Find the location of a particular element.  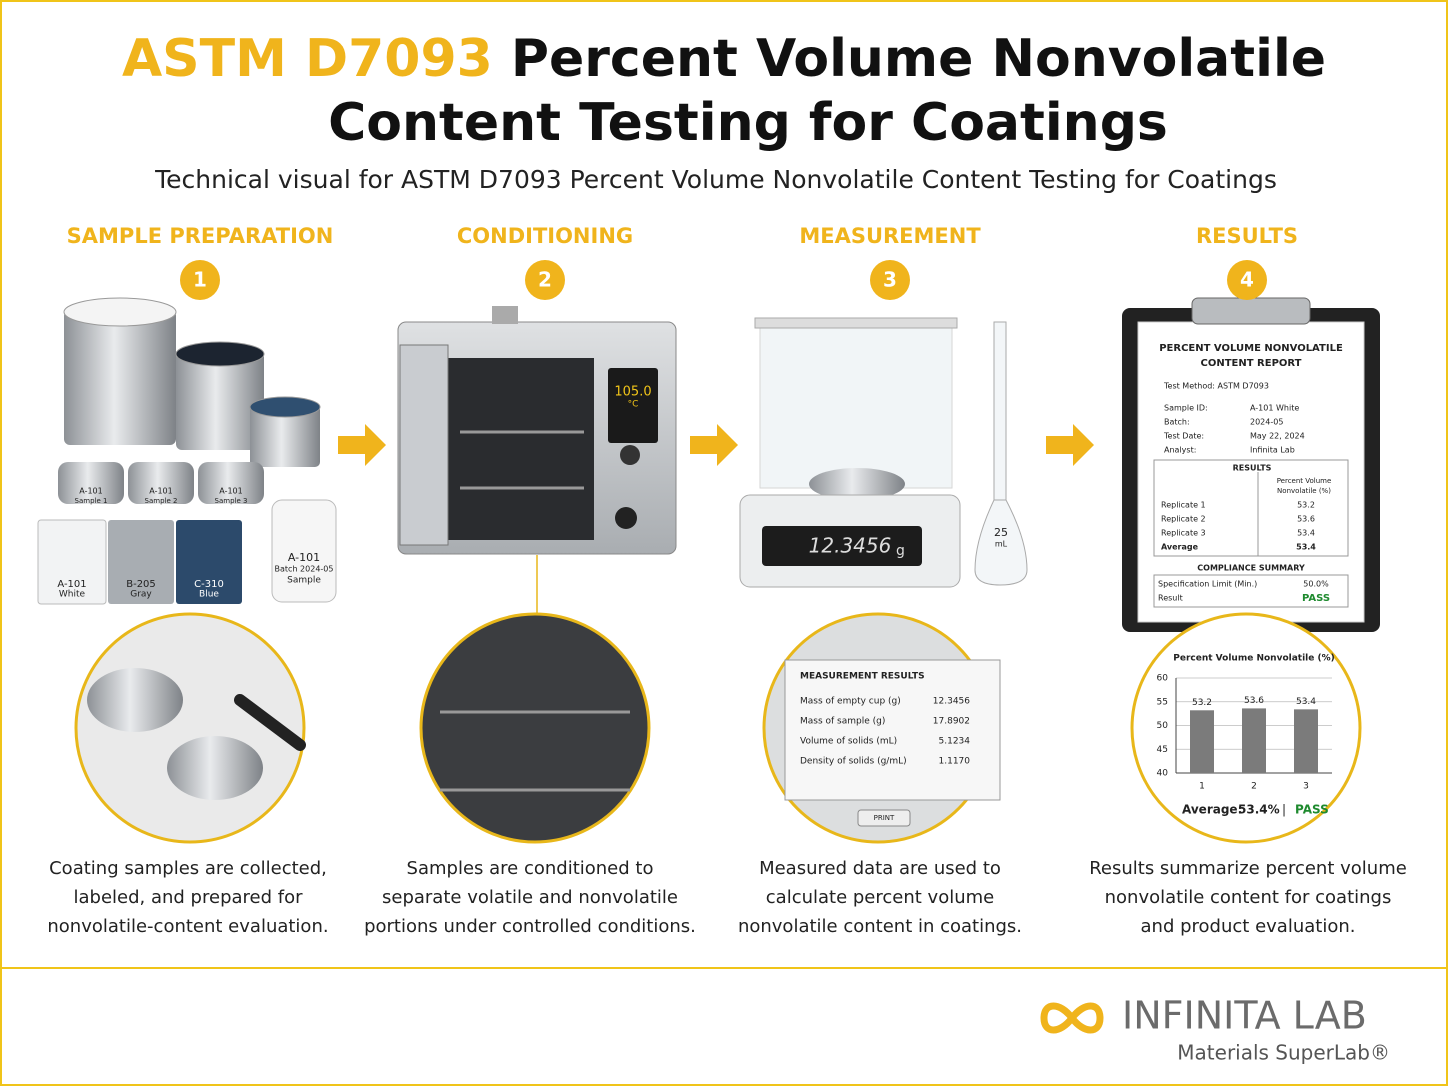

panel-label: B-205 is located at coordinates (141, 584).